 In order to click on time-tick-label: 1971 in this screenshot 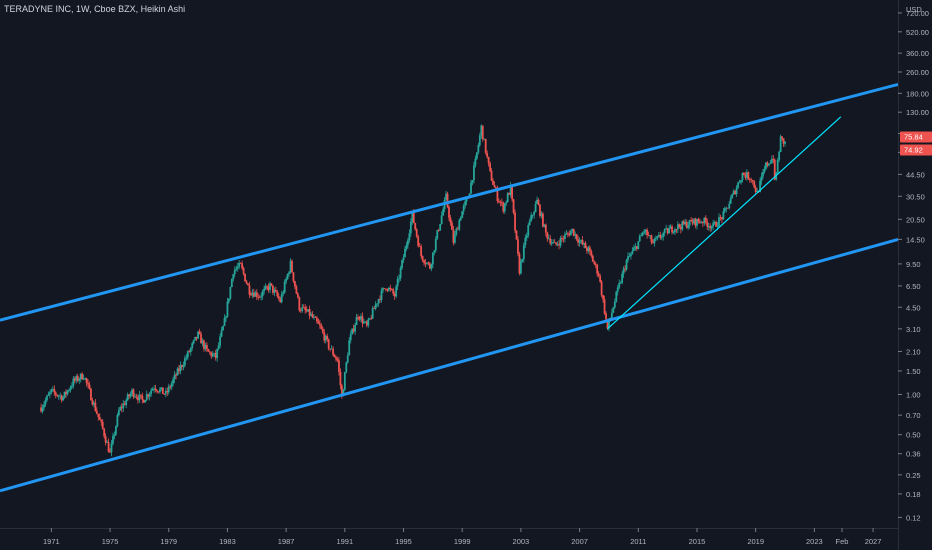, I will do `click(51, 541)`.